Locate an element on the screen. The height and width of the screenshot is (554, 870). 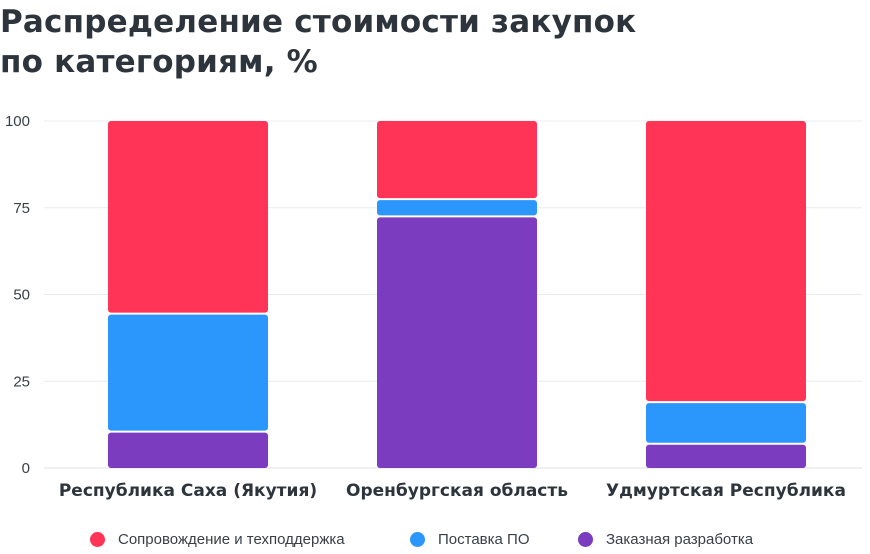
x-tick-label: Удмуртская Республика is located at coordinates (726, 491).